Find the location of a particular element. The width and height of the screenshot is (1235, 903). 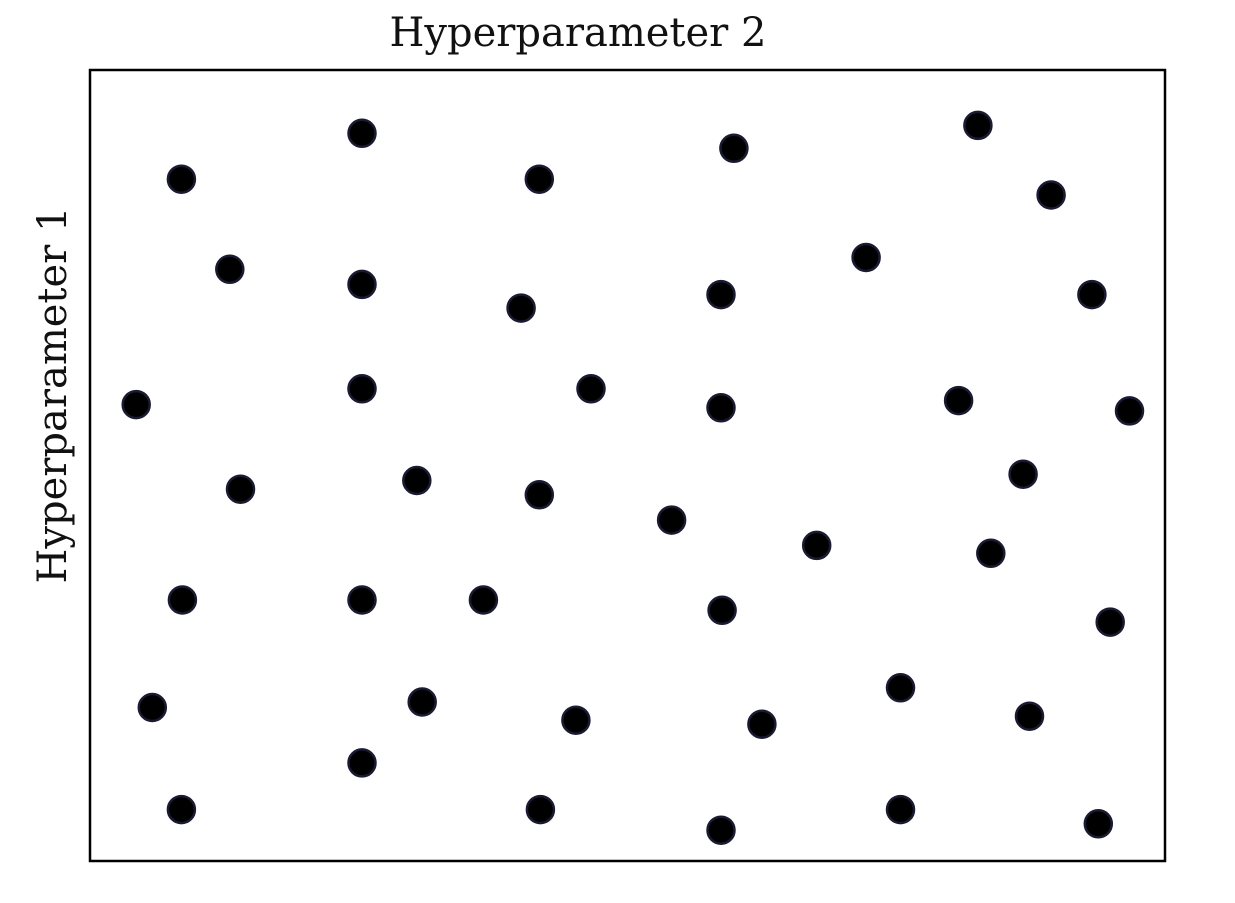

y-axis-title: Hyperparameter 1 is located at coordinates (53, 395).